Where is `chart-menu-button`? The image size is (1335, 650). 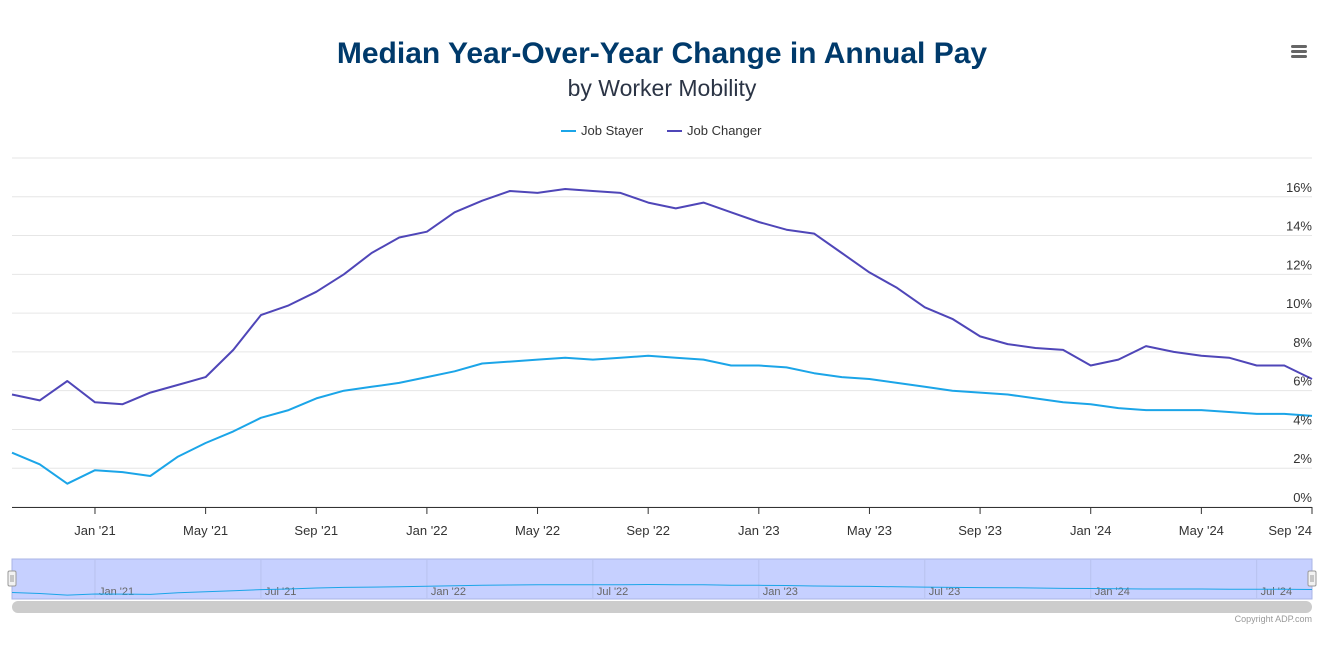
chart-menu-button is located at coordinates (1299, 52).